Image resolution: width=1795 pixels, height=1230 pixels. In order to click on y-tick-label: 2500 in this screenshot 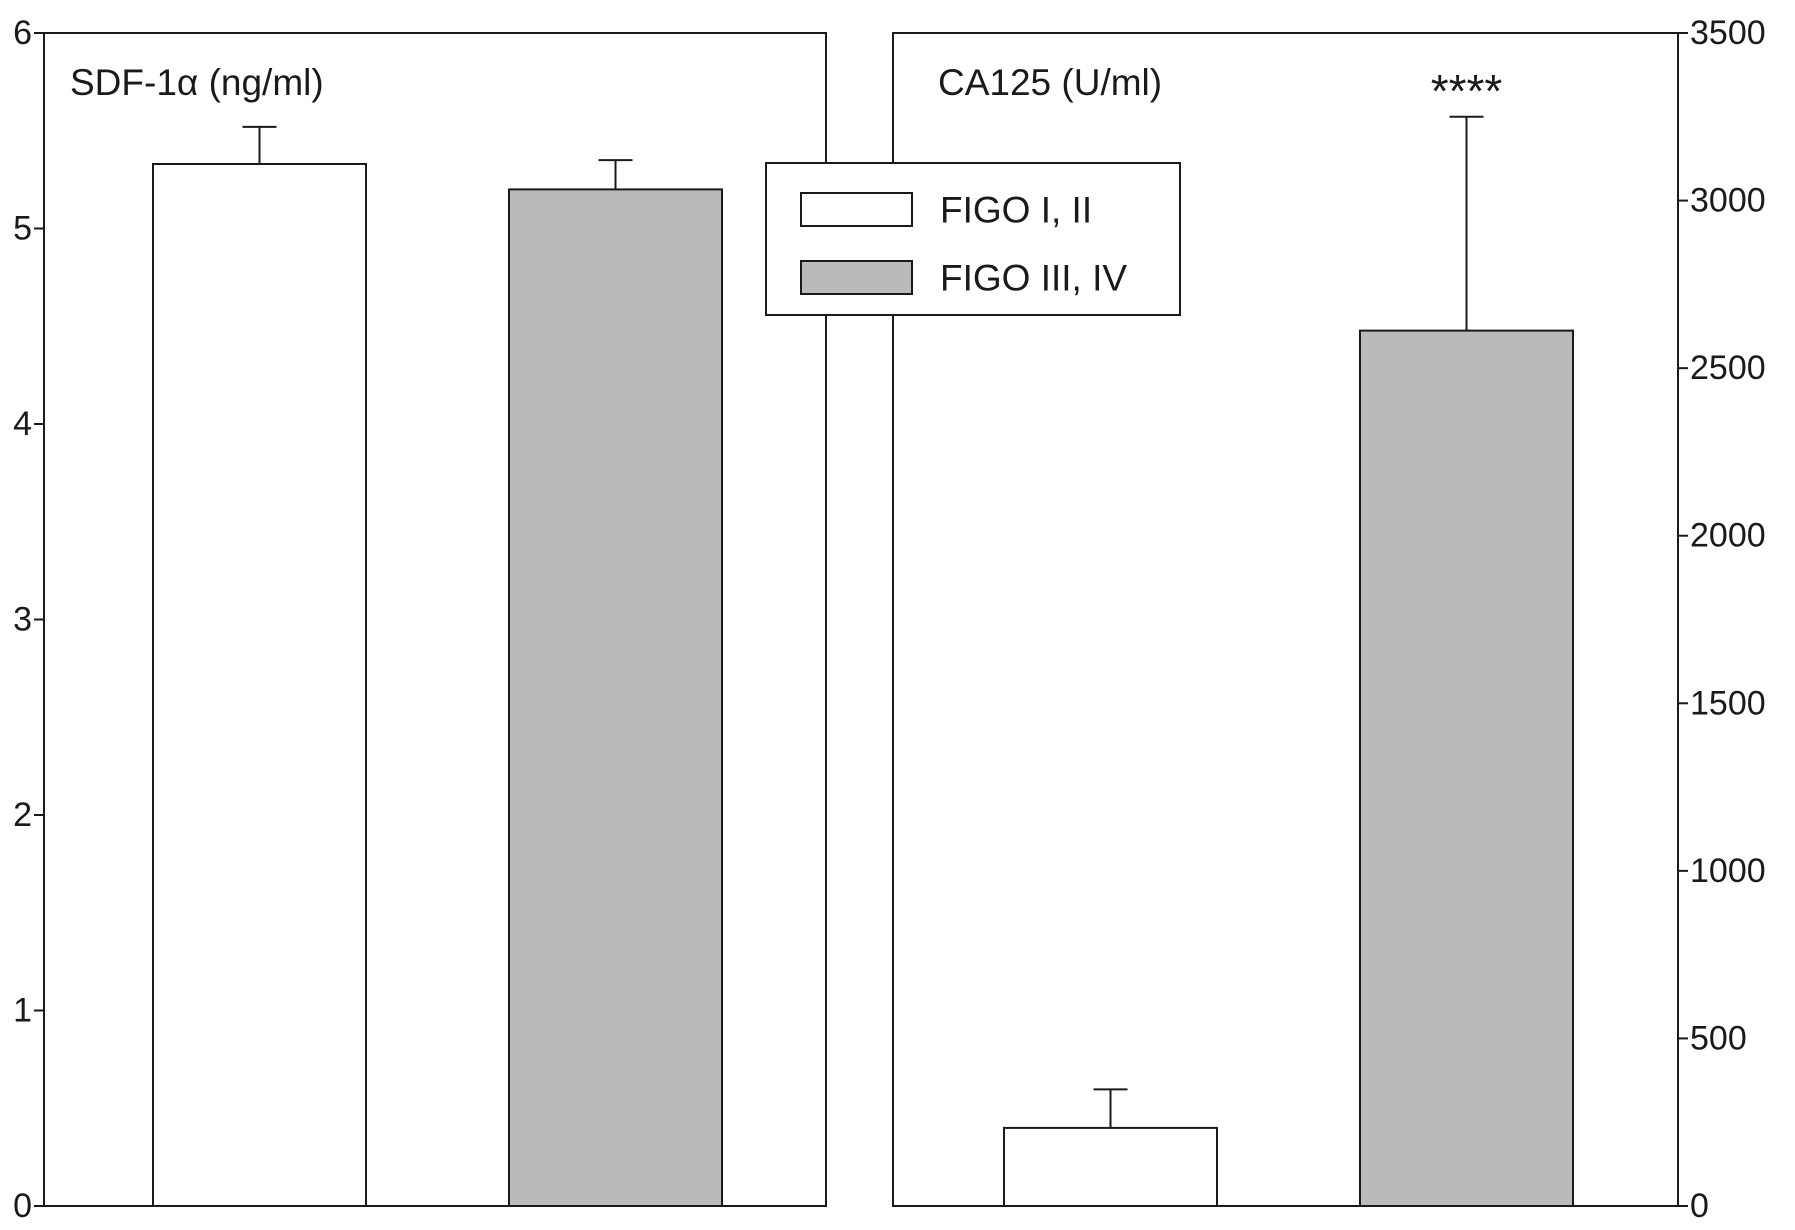, I will do `click(1728, 368)`.